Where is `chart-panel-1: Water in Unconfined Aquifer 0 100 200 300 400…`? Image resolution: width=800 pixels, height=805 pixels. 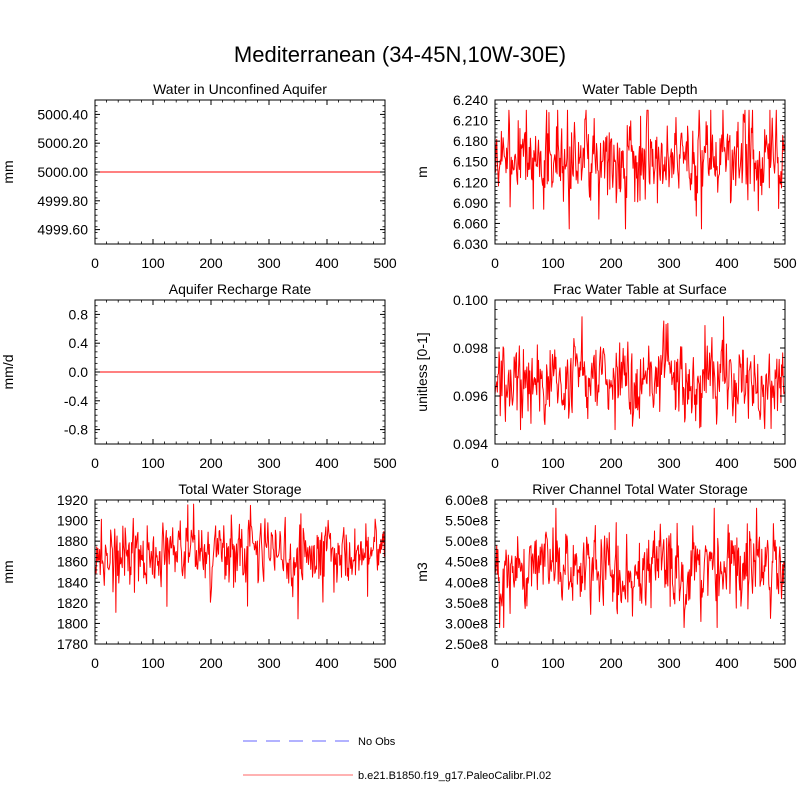 chart-panel-1: Water in Unconfined Aquifer 0 100 200 300 400… is located at coordinates (198, 176).